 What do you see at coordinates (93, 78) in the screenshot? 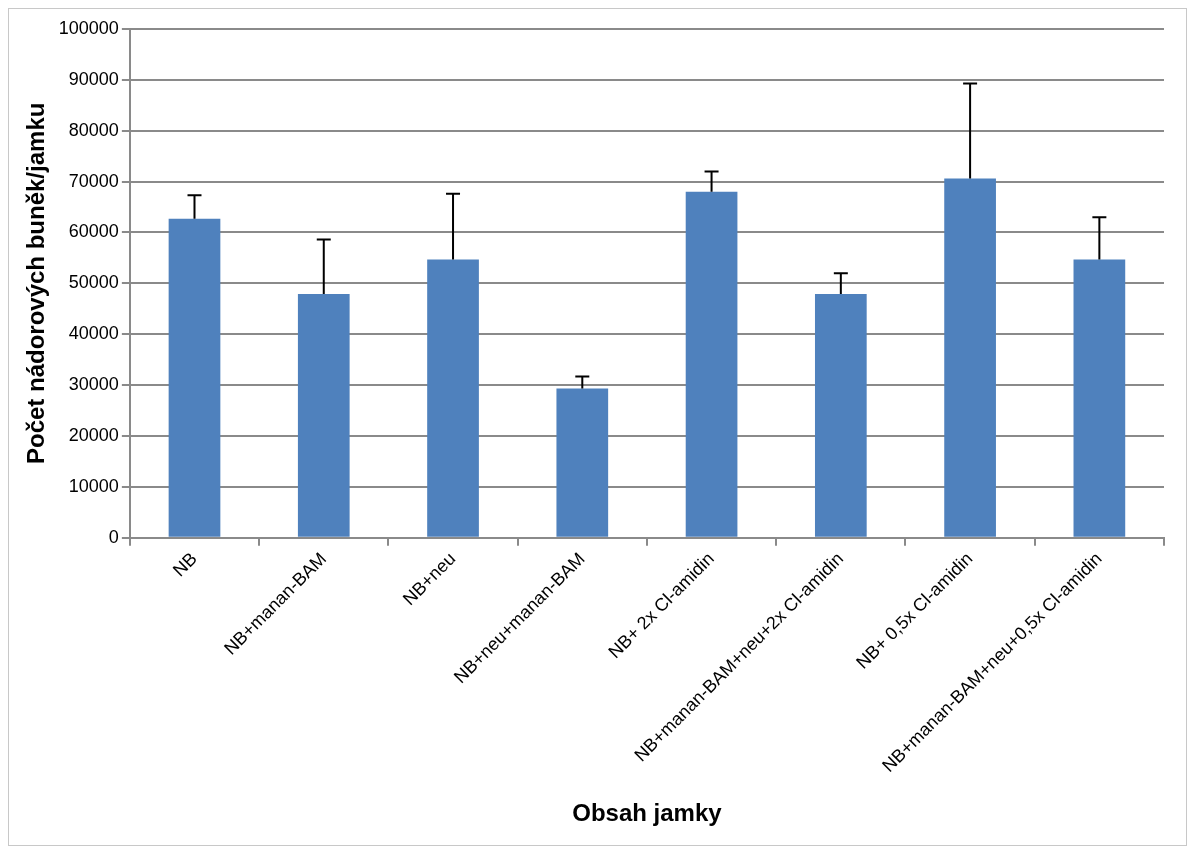
I see `y-tick-label: 90000` at bounding box center [93, 78].